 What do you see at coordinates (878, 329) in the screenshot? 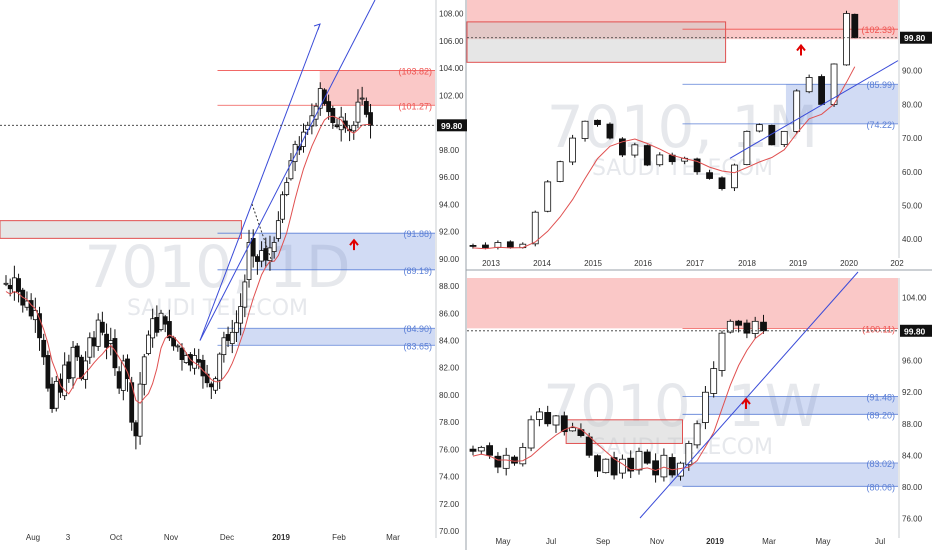
I see `level-label-0: (100.11)` at bounding box center [878, 329].